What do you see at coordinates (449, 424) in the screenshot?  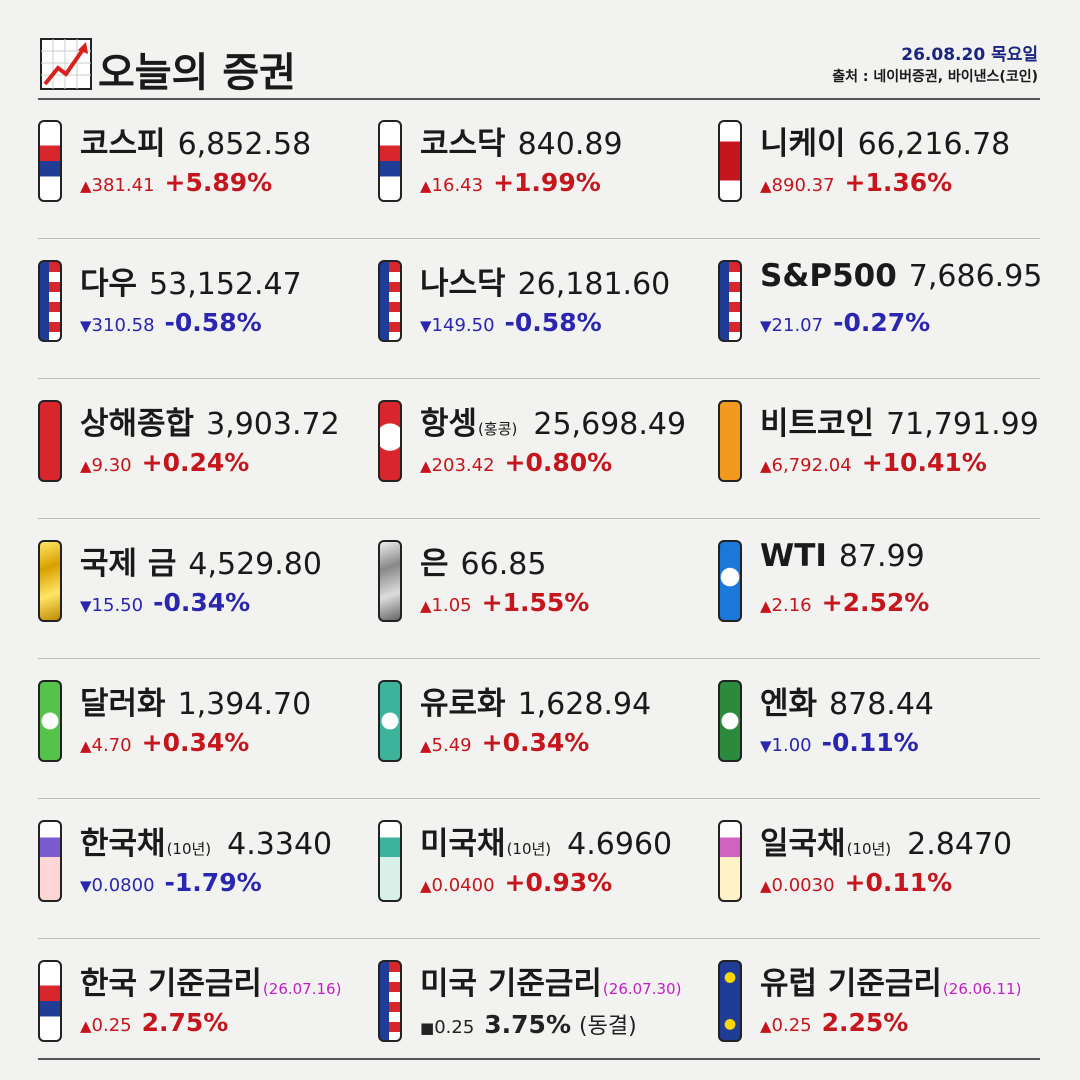 I see `name: 항셍` at bounding box center [449, 424].